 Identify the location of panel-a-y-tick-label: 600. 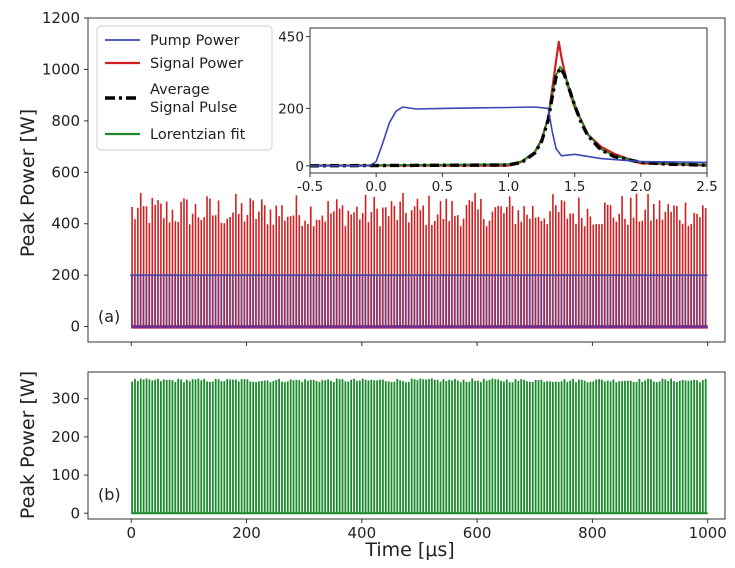
(65, 172).